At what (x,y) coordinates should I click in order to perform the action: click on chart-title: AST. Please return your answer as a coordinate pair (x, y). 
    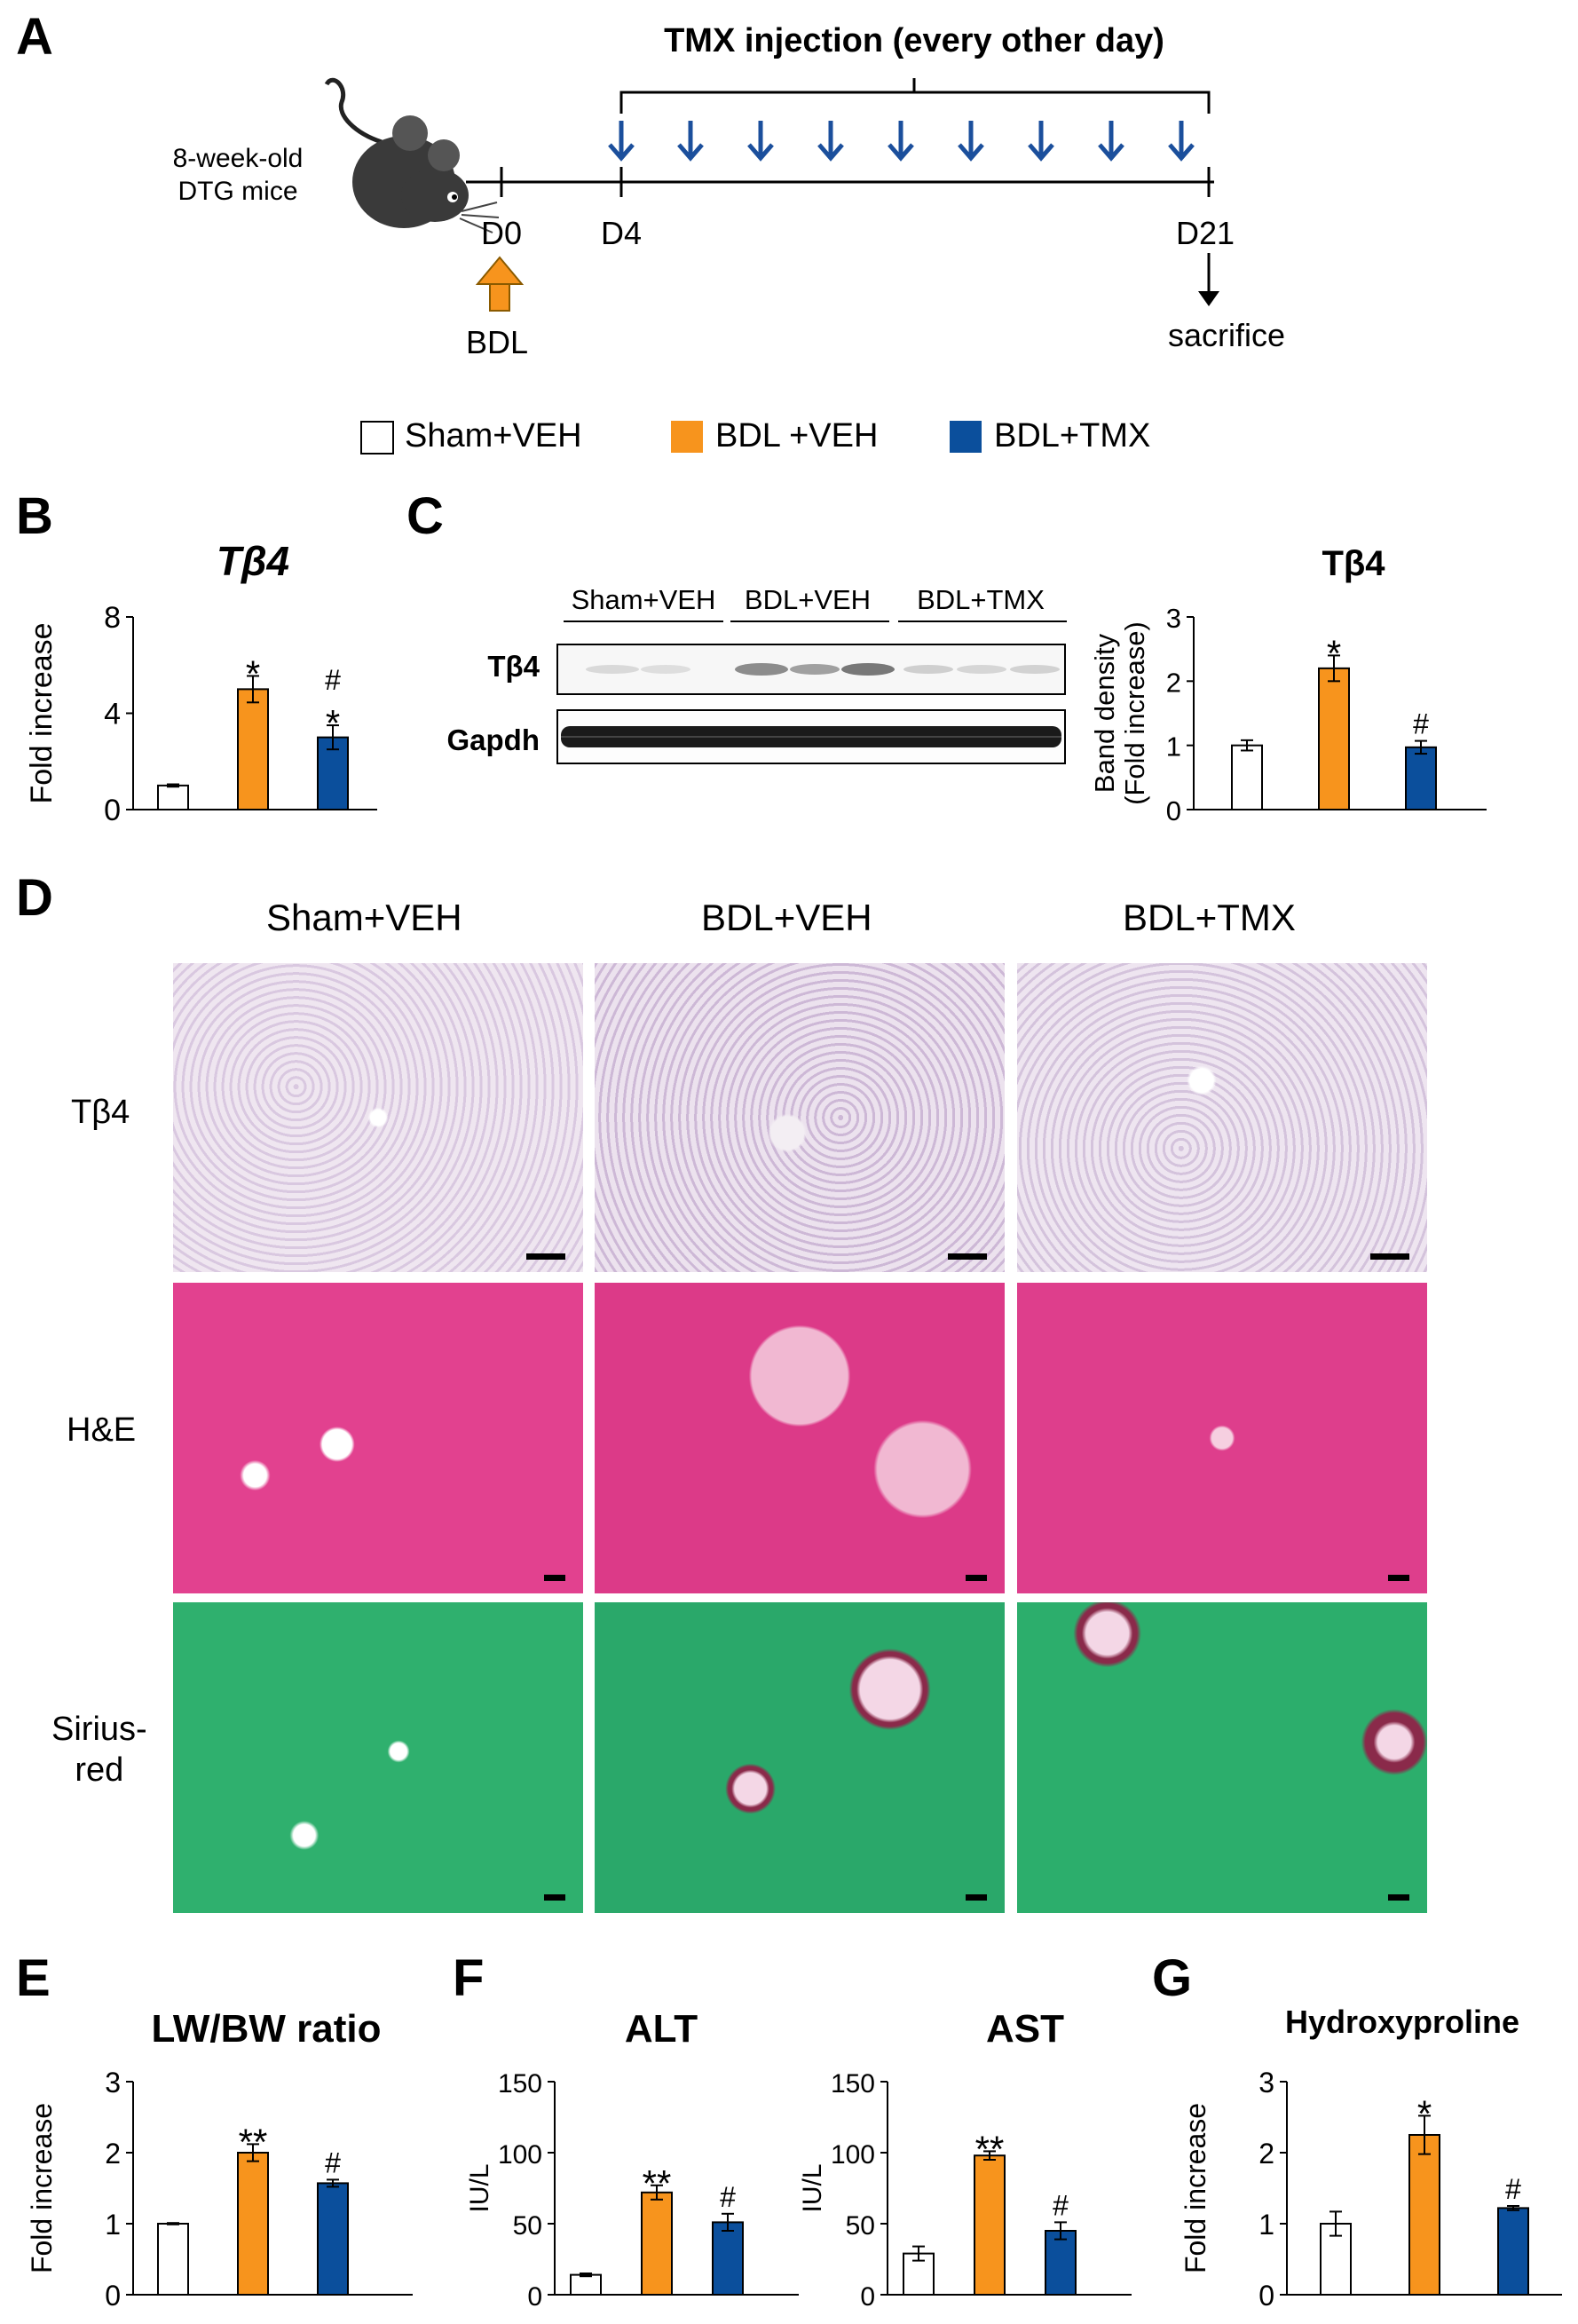
    Looking at the image, I should click on (1025, 2029).